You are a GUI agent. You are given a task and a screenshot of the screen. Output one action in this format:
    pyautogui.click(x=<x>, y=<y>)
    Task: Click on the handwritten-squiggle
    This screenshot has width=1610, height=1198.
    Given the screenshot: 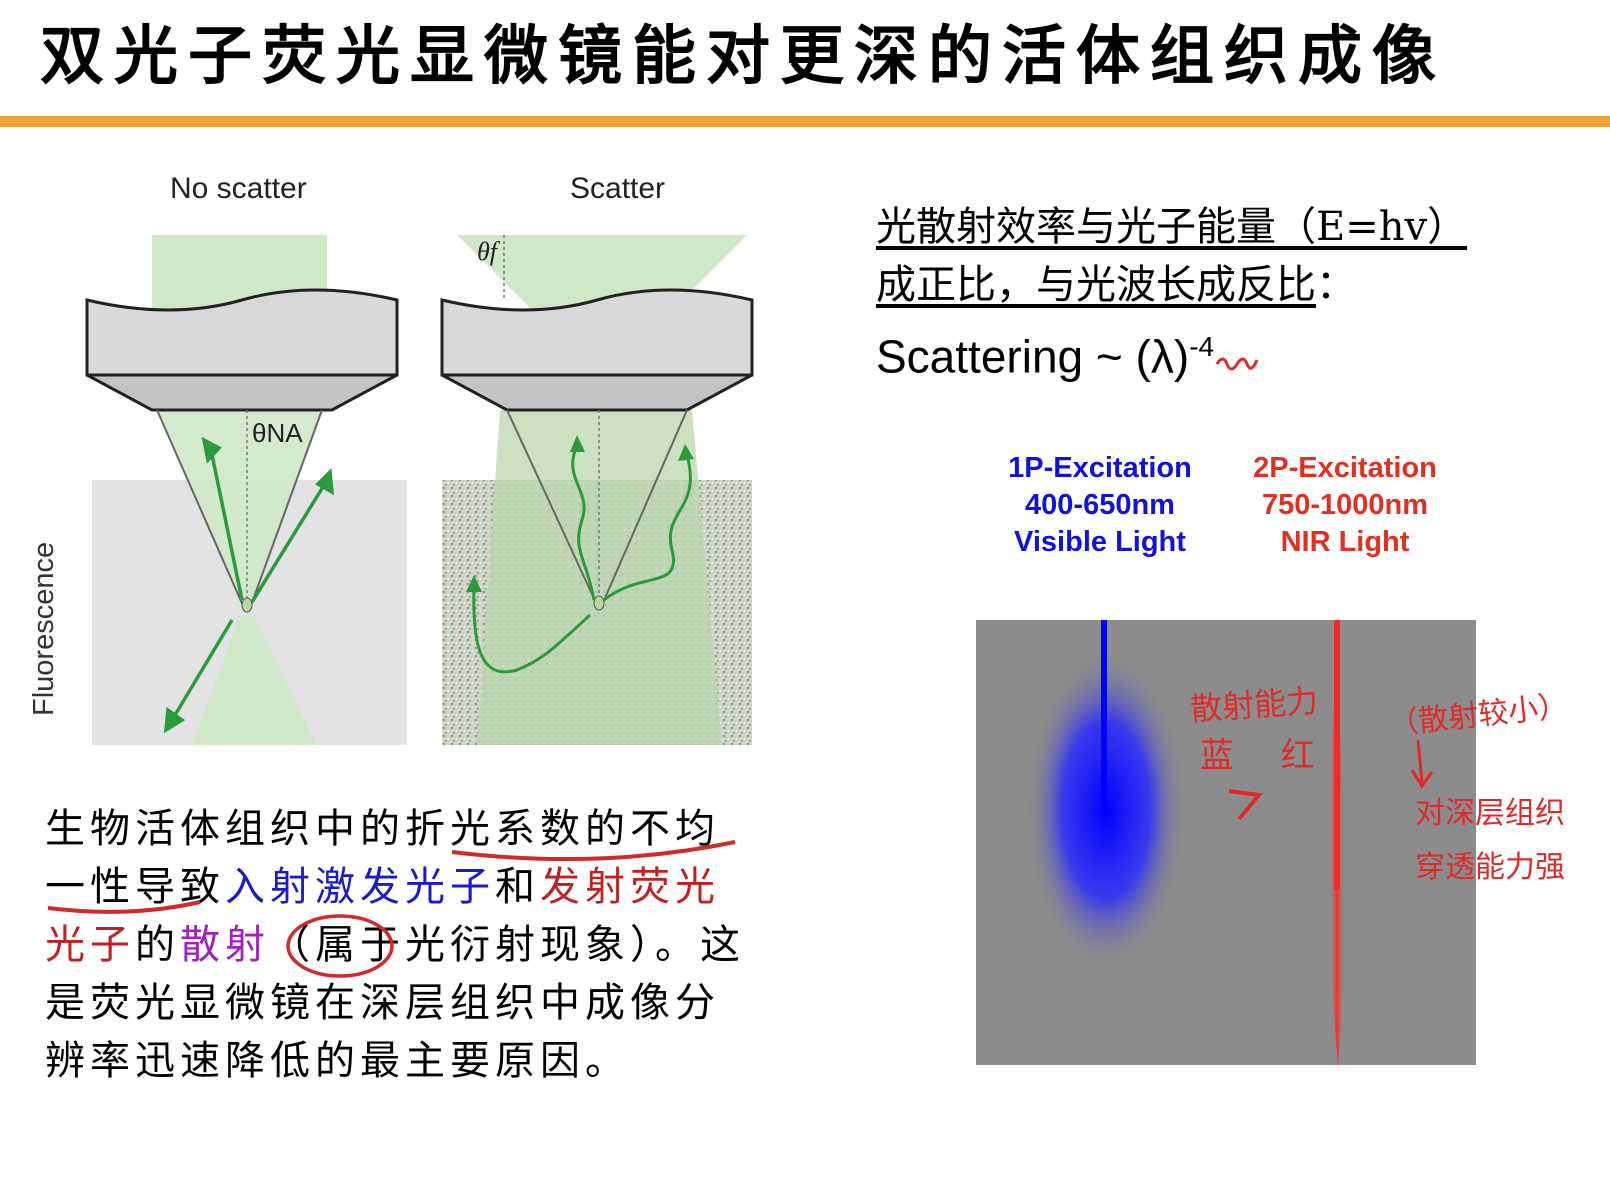 What is the action you would take?
    pyautogui.click(x=1237, y=364)
    